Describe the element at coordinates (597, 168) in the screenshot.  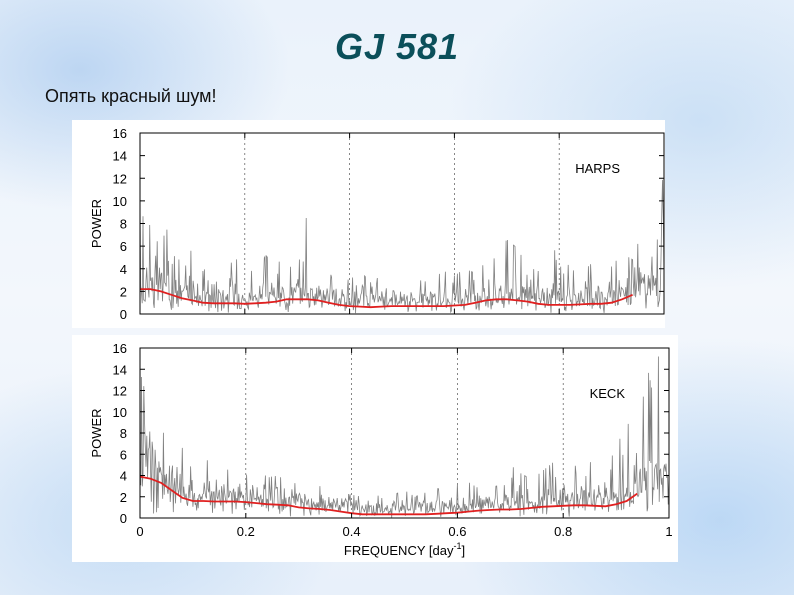
I see `panel-label: HARPS` at that location.